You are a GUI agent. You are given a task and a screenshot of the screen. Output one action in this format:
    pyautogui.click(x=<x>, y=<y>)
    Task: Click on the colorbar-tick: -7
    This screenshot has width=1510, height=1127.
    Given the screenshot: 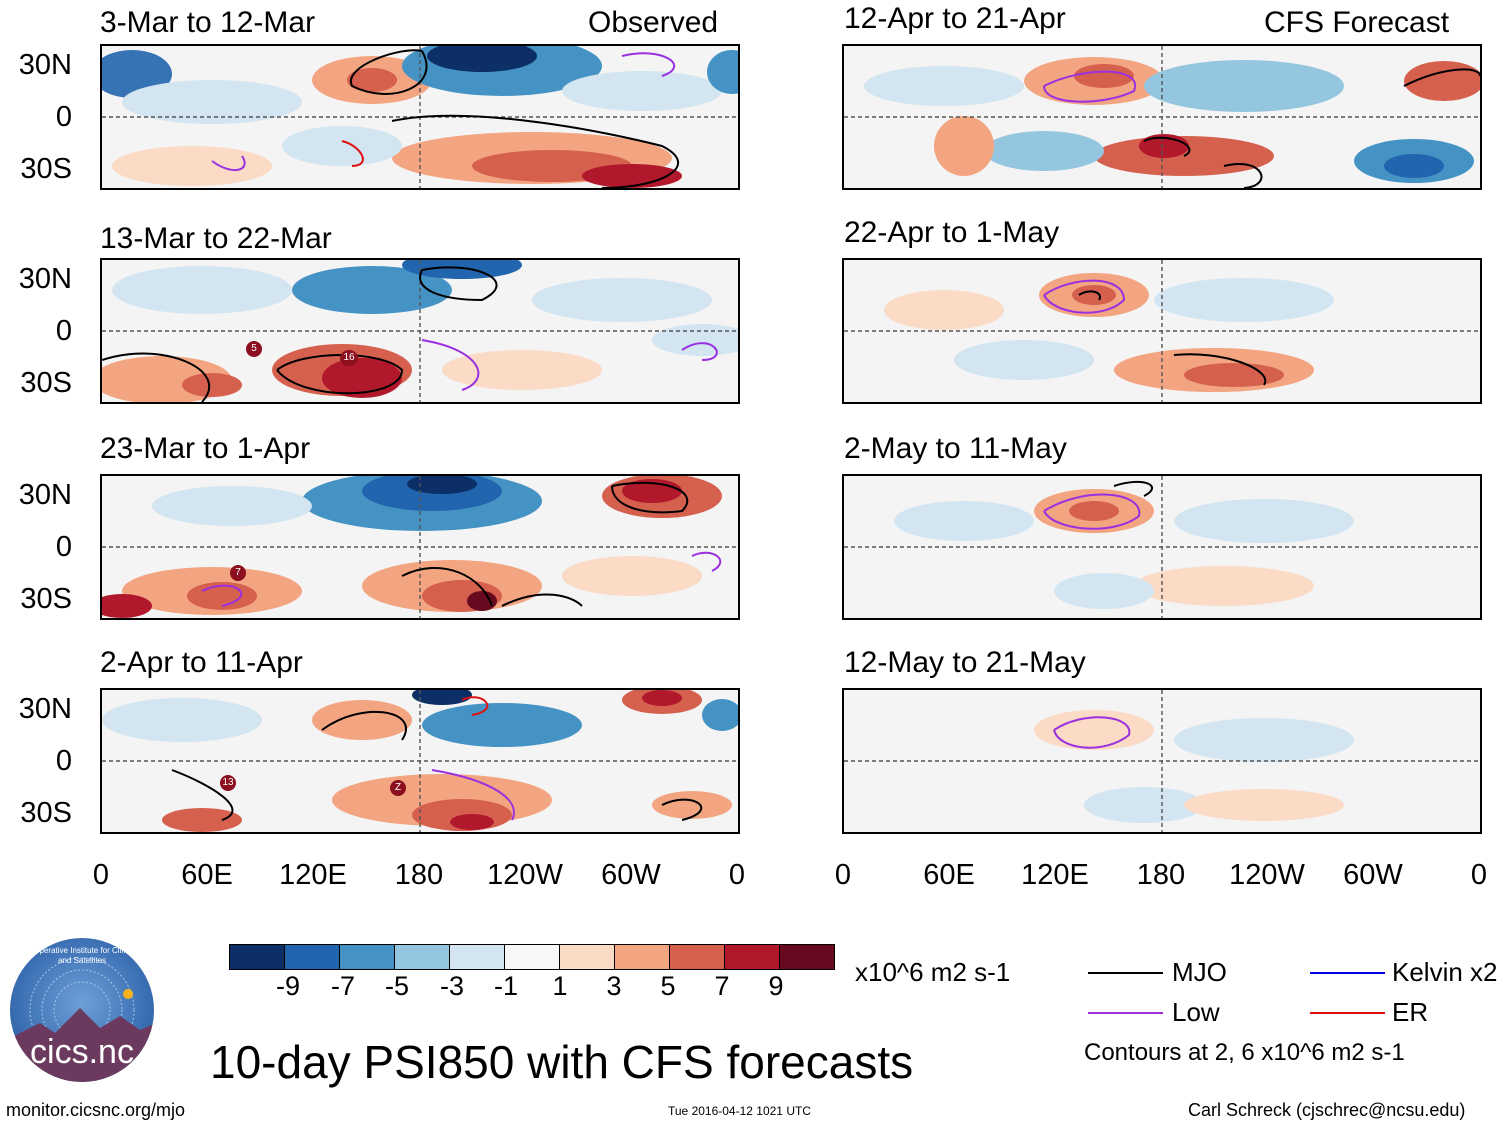 What is the action you would take?
    pyautogui.click(x=343, y=986)
    